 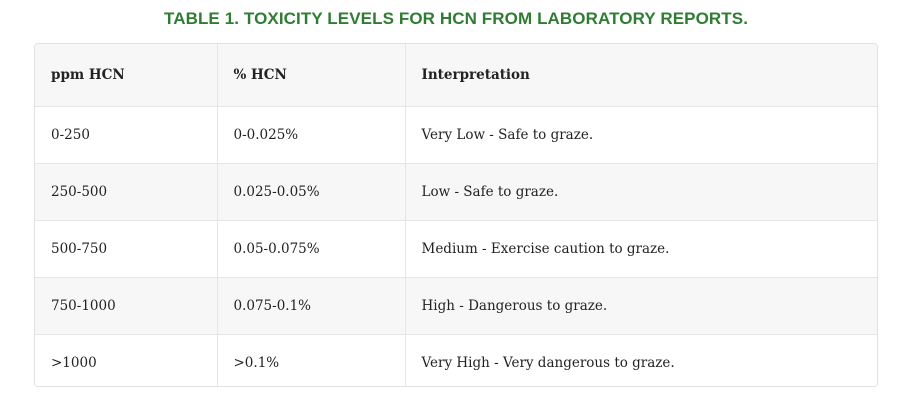 What do you see at coordinates (640, 135) in the screenshot?
I see `cell-interpretation: Very Low - Safe to graze.` at bounding box center [640, 135].